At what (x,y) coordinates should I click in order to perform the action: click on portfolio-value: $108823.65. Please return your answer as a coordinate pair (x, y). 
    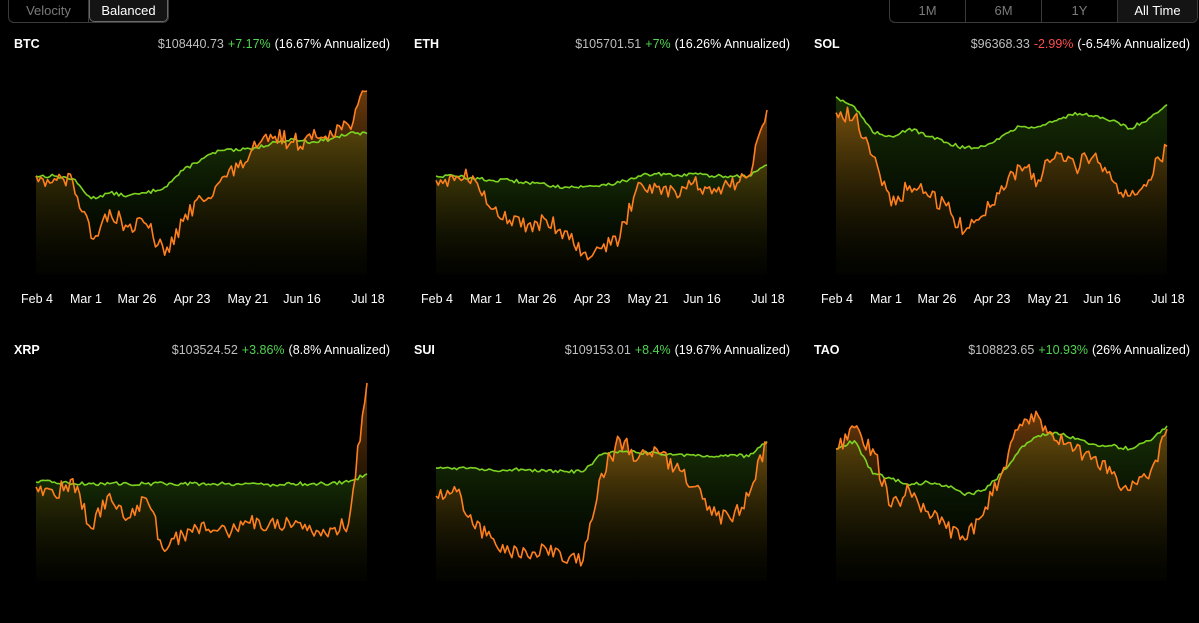
    Looking at the image, I should click on (1001, 350).